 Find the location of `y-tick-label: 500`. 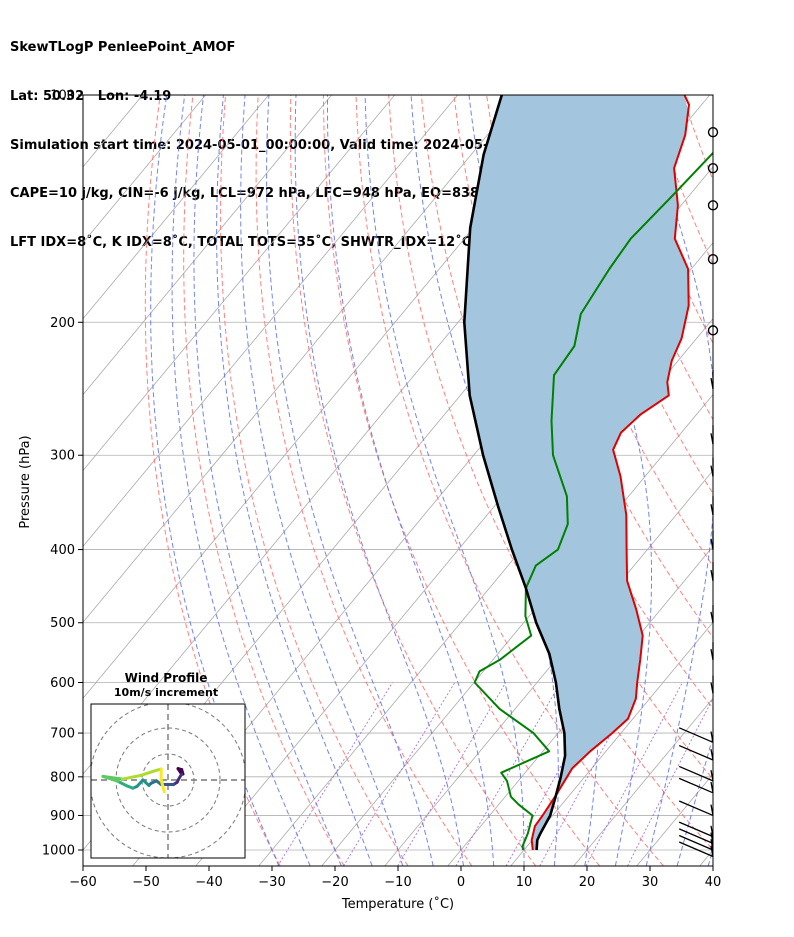

y-tick-label: 500 is located at coordinates (62, 623).